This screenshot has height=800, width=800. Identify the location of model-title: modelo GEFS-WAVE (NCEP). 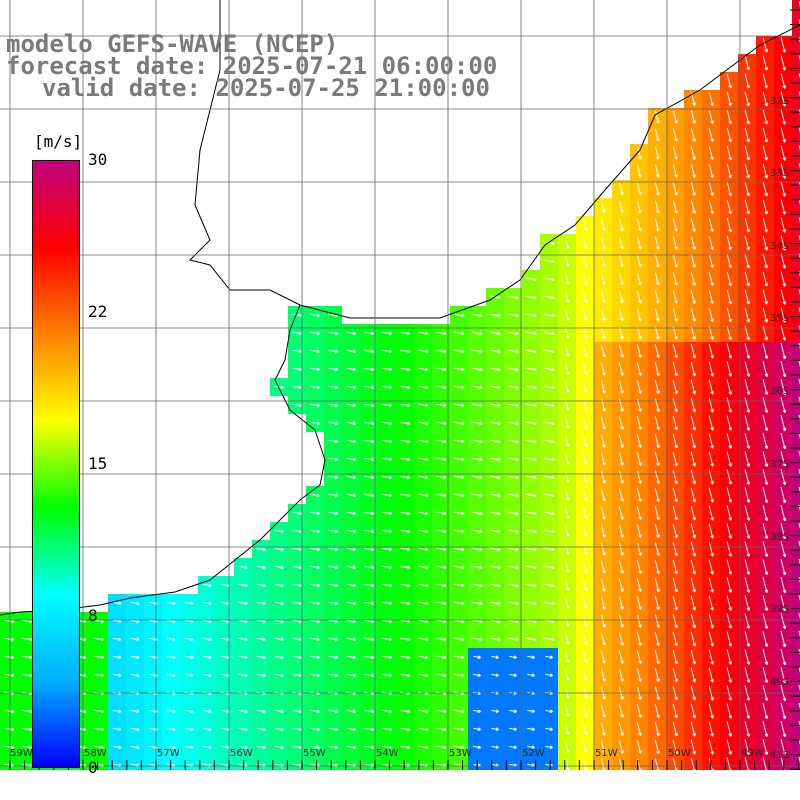
(172, 44).